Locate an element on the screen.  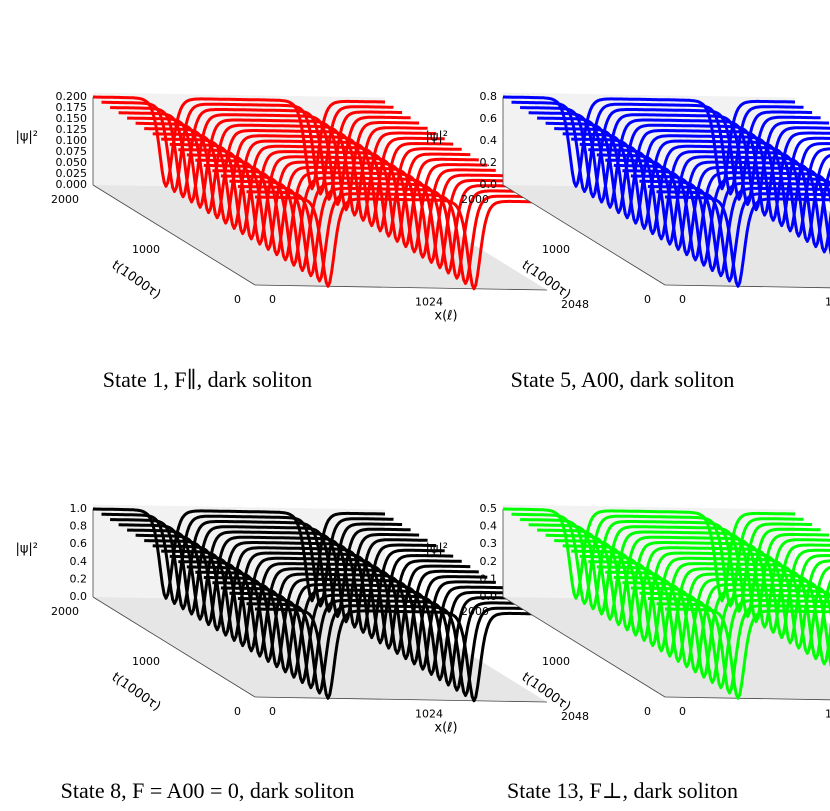
z-tick-label: 0.150 is located at coordinates (72, 118).